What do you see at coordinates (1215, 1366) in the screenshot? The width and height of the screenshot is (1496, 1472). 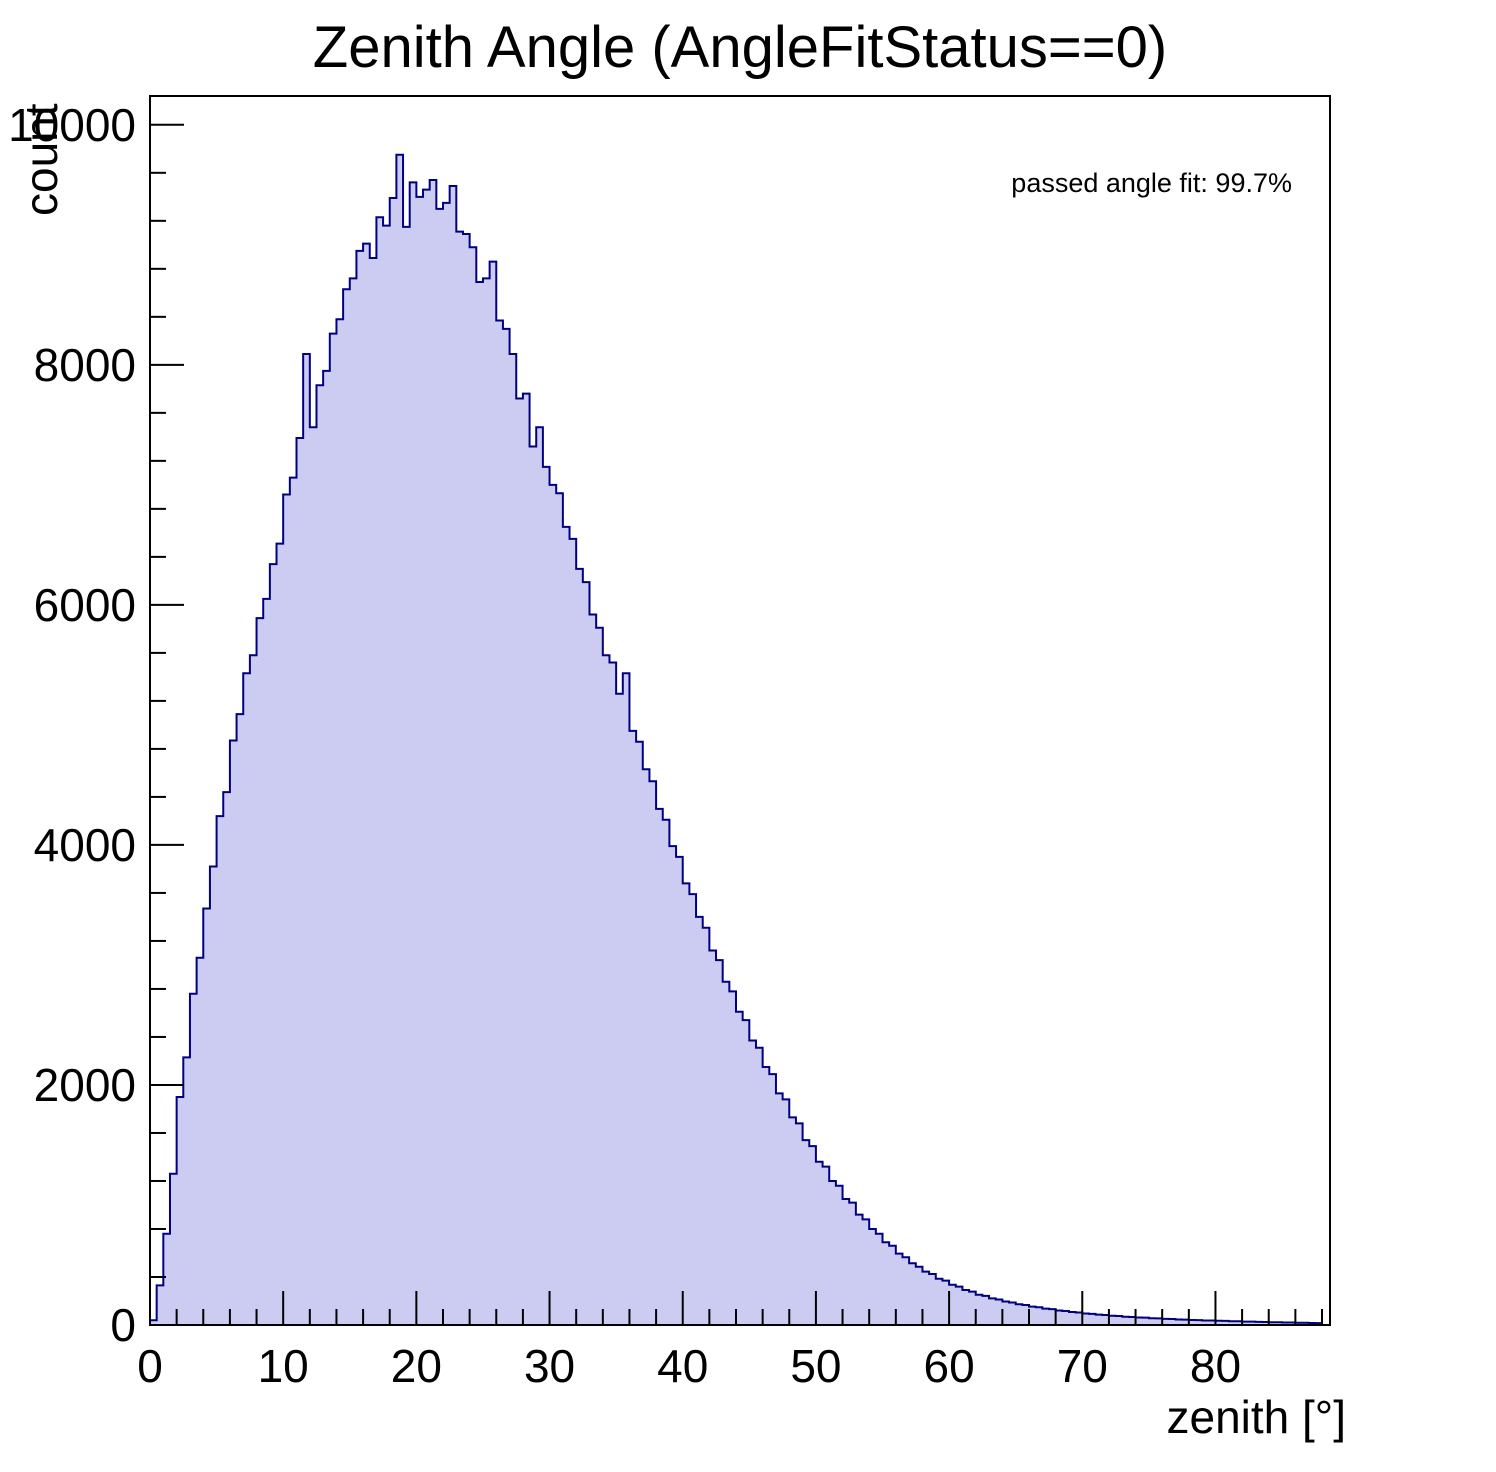 I see `x-tick-label: 80` at bounding box center [1215, 1366].